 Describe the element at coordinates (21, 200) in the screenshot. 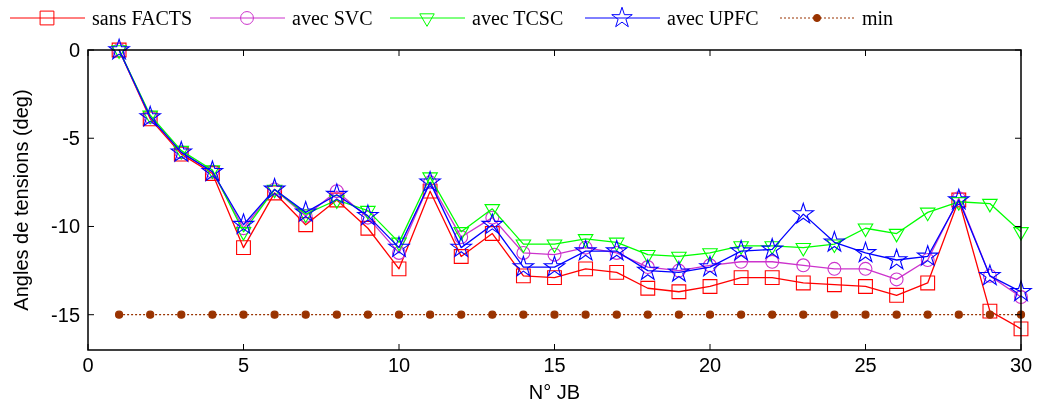

I see `y-axis-title: Angles de tensions (deg)` at that location.